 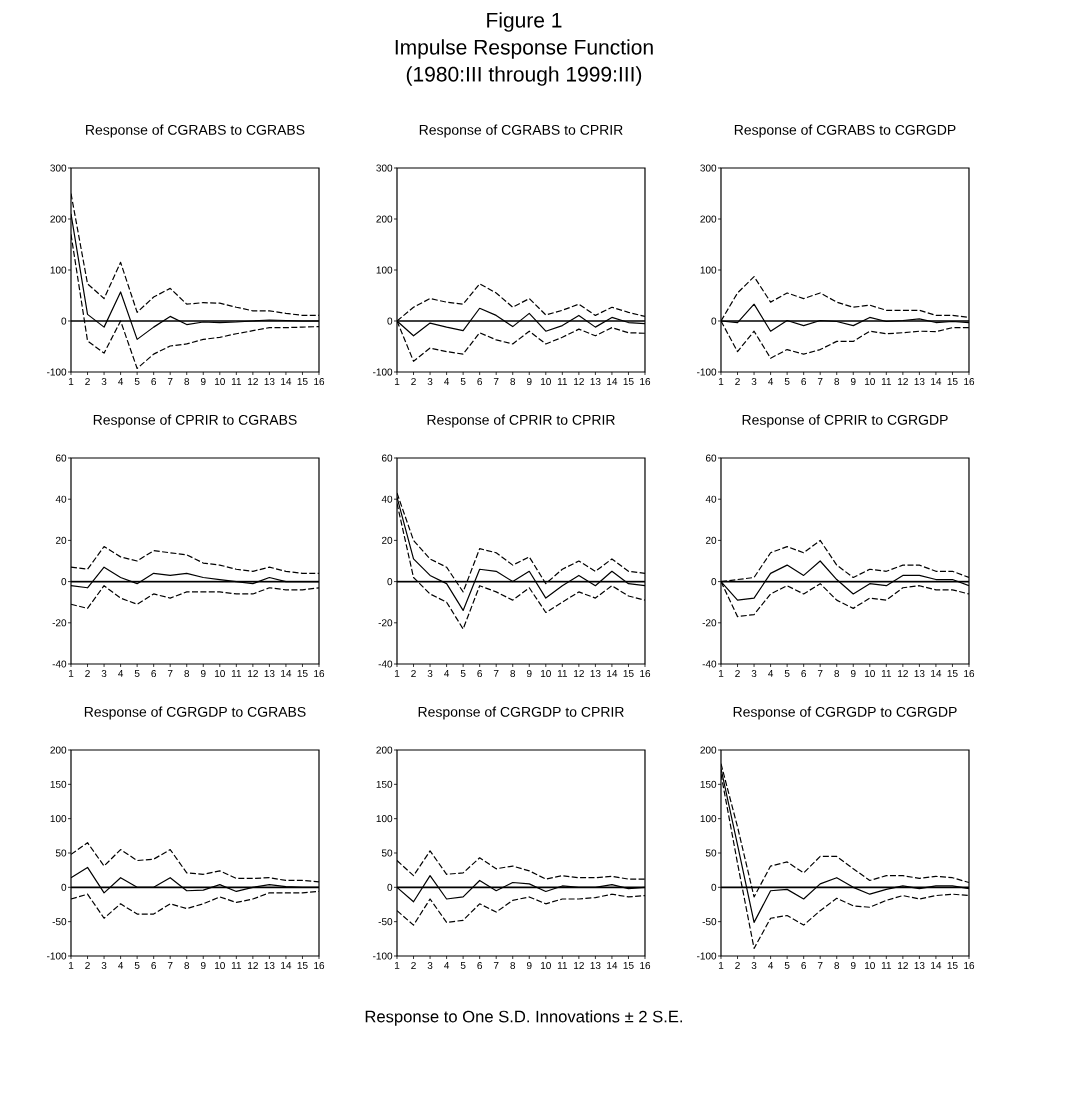 What do you see at coordinates (524, 49) in the screenshot?
I see `text: Impulse Response Function` at bounding box center [524, 49].